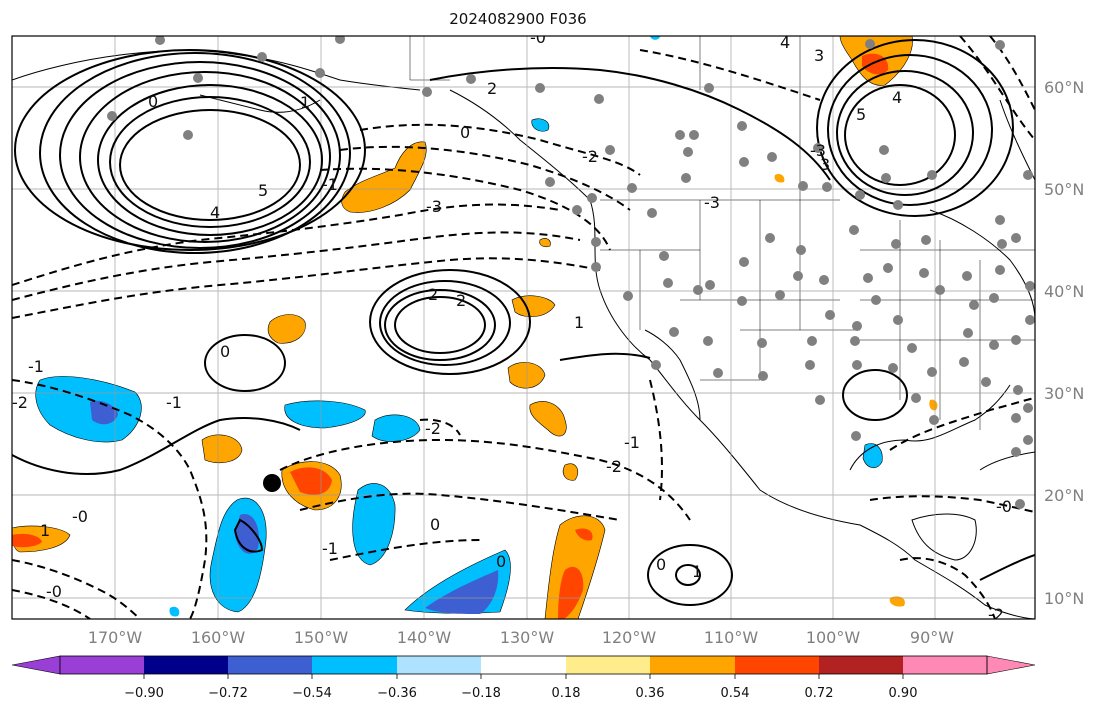 The width and height of the screenshot is (1105, 712). Describe the element at coordinates (1064, 393) in the screenshot. I see `lat-label-30n: 30°N` at that location.